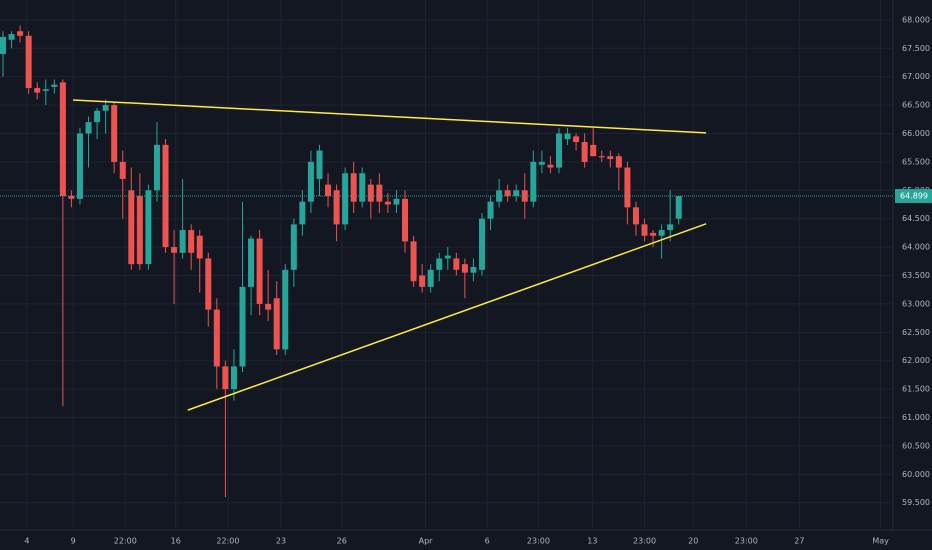 The image size is (932, 550). Describe the element at coordinates (916, 445) in the screenshot. I see `y-tick-label: 60.500` at that location.